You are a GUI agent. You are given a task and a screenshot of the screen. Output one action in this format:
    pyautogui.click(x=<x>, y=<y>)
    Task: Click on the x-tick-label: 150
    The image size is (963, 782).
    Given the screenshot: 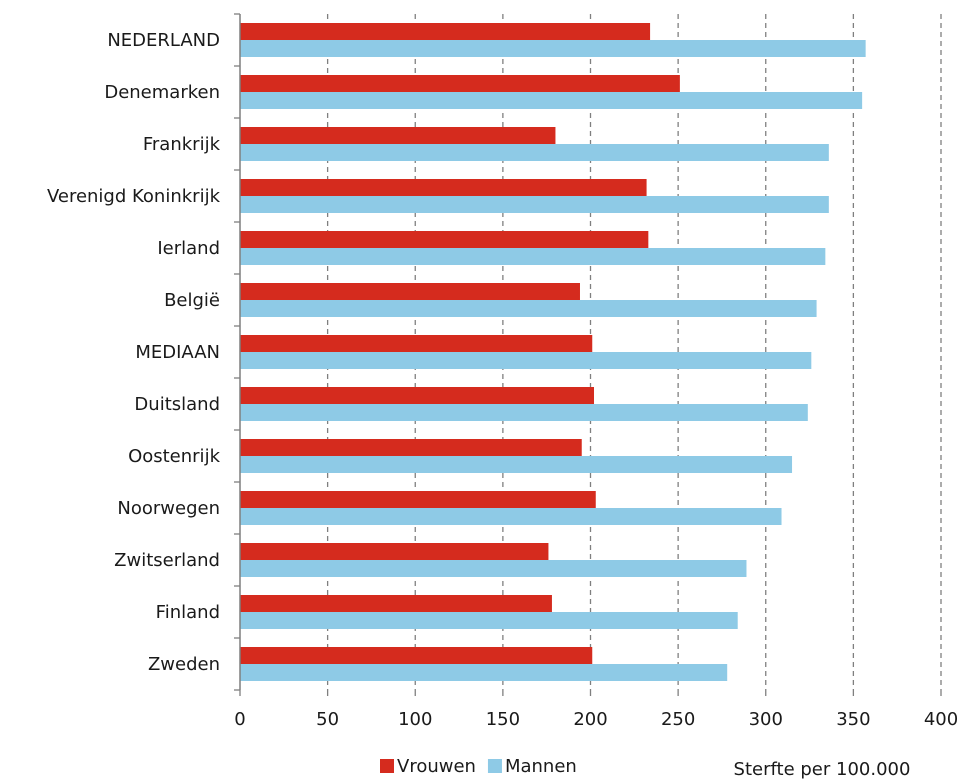 What is the action you would take?
    pyautogui.click(x=503, y=719)
    